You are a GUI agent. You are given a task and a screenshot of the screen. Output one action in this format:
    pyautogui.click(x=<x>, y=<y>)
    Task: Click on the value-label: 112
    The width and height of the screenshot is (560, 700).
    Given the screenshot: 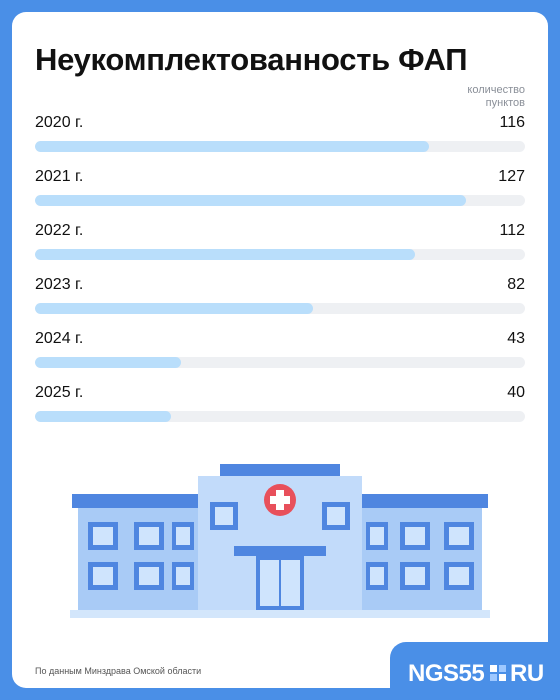 What is the action you would take?
    pyautogui.click(x=512, y=230)
    